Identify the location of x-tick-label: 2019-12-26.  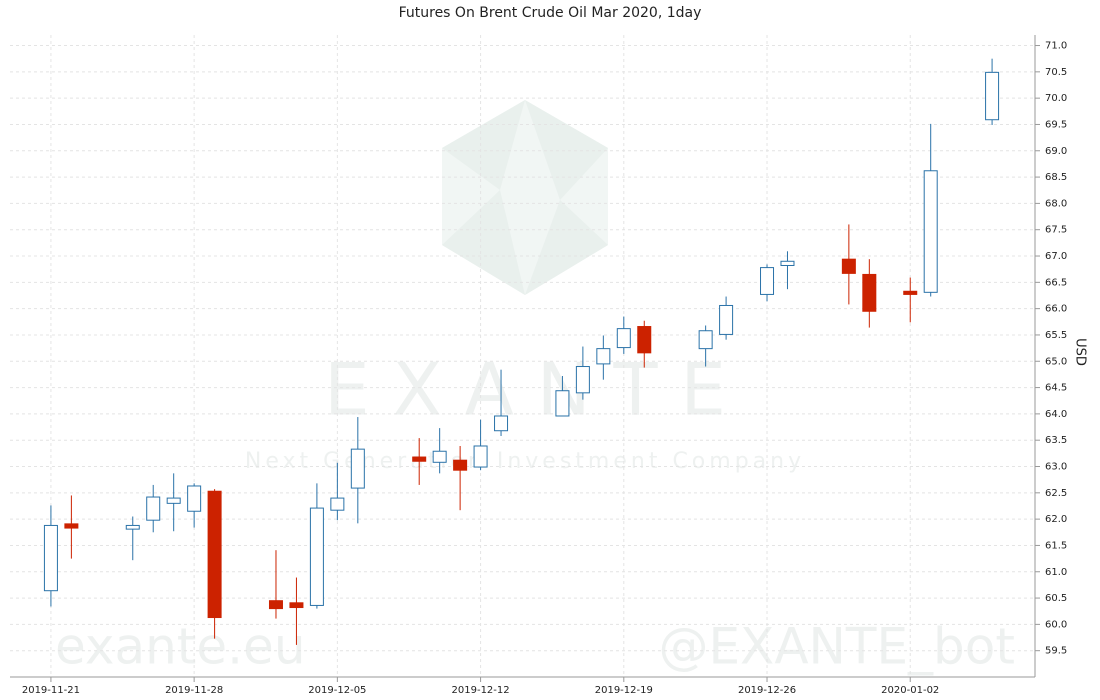
(767, 690).